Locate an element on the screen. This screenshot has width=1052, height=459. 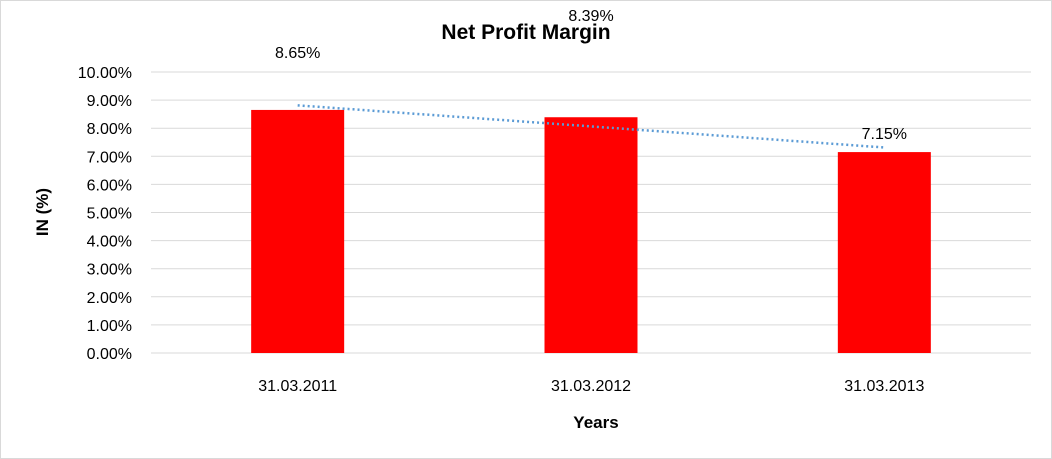
y-tick-label: 2.00% is located at coordinates (109, 298).